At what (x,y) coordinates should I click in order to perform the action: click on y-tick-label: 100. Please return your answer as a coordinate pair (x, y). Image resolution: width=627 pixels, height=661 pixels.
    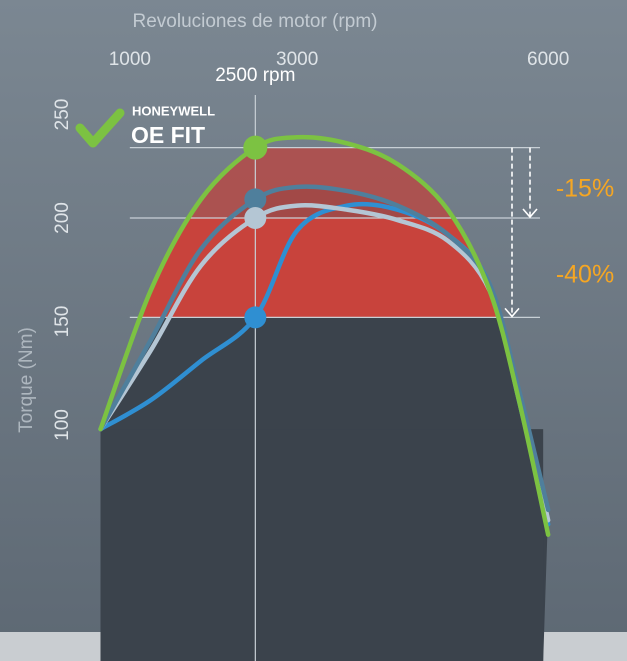
    Looking at the image, I should click on (62, 425).